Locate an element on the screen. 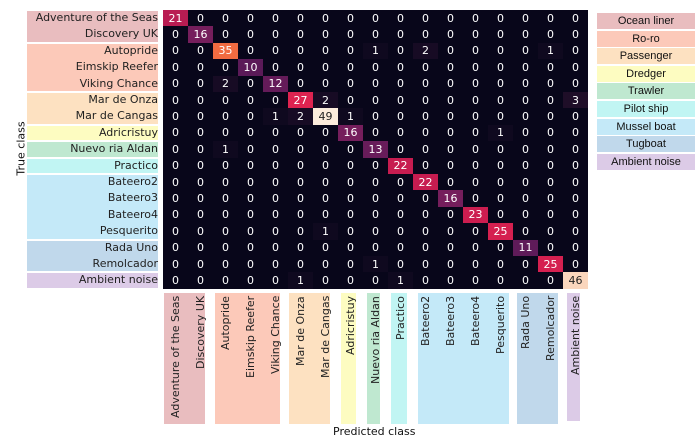 This screenshot has width=700, height=446. row-label: Rada Uno is located at coordinates (131, 247).